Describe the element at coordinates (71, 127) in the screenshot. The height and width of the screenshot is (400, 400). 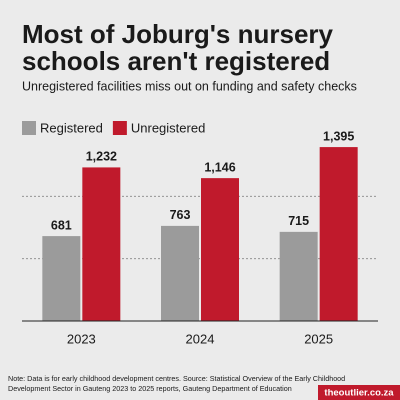
I see `legend-label: Registered` at that location.